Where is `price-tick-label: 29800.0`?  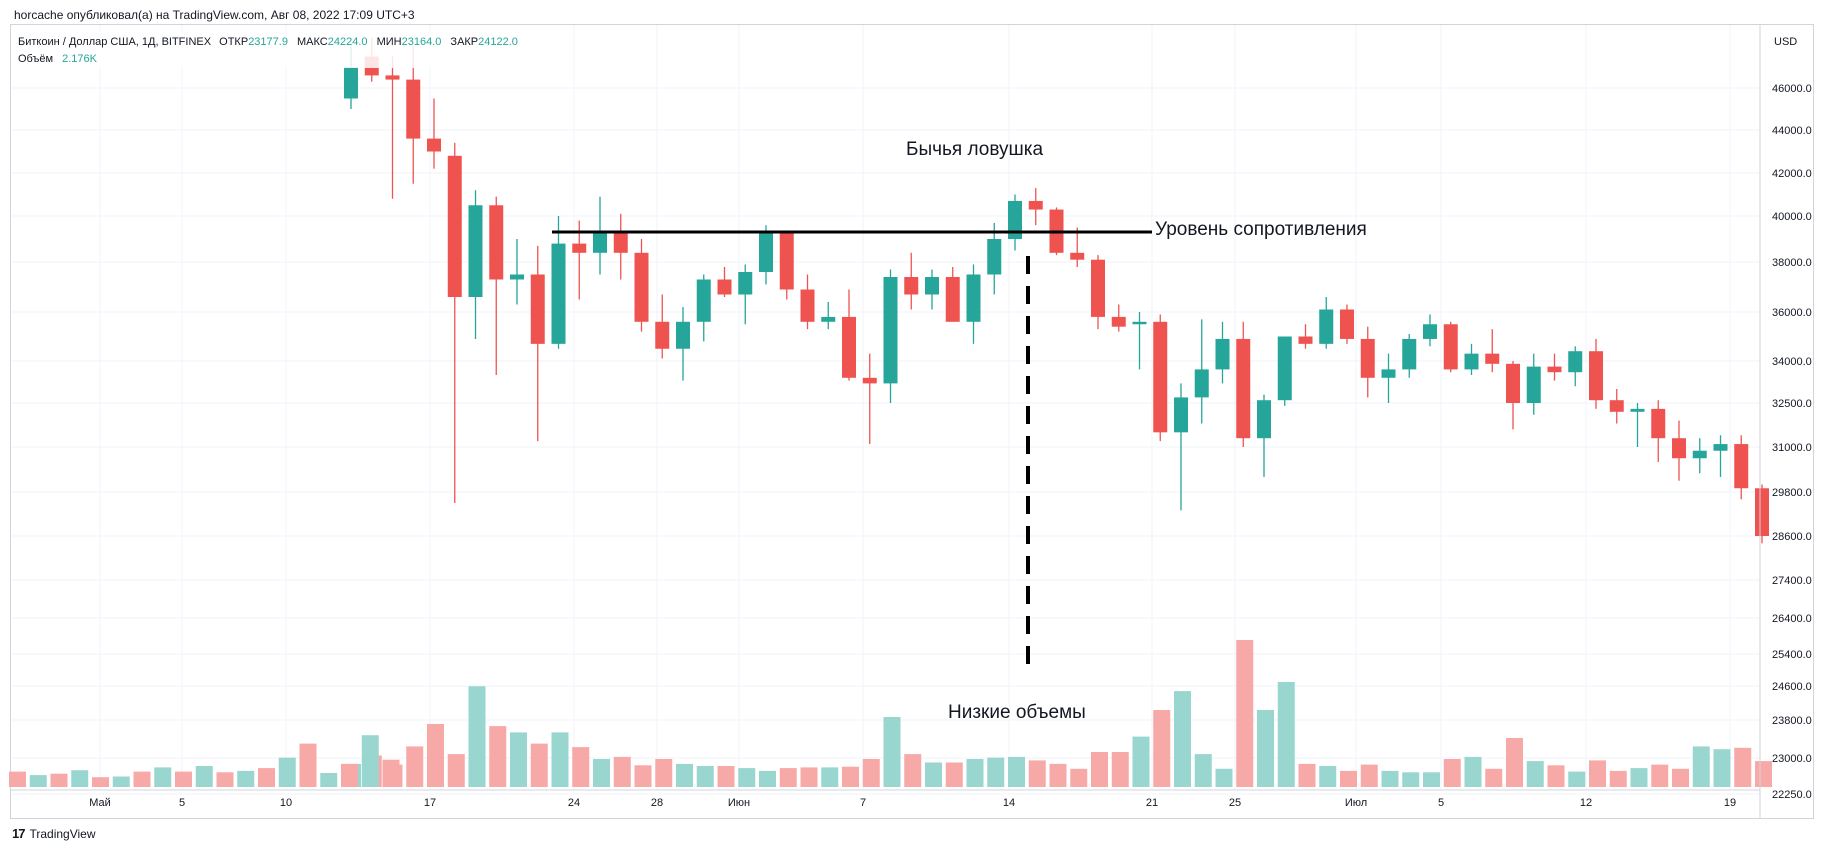
price-tick-label: 29800.0 is located at coordinates (1792, 493).